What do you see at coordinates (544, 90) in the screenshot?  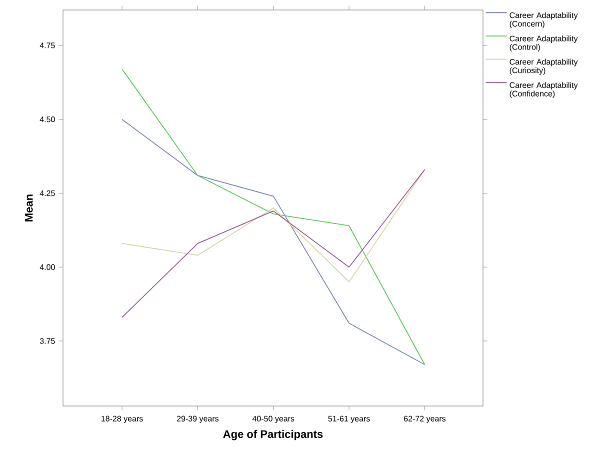 I see `legend-label: Career Adaptability (Confidence)` at bounding box center [544, 90].